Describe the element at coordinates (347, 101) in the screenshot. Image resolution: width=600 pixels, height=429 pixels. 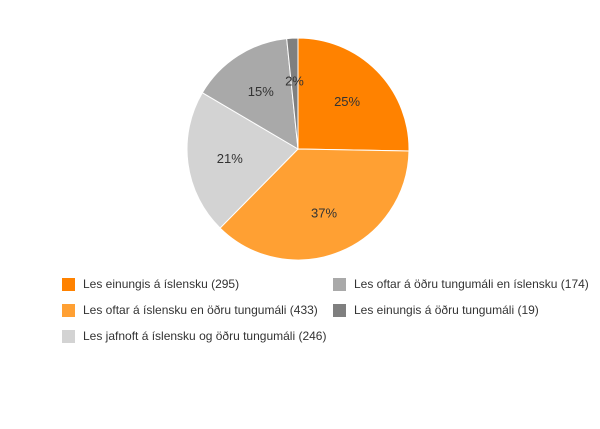
I see `pie-slice-label-0: 25%` at that location.